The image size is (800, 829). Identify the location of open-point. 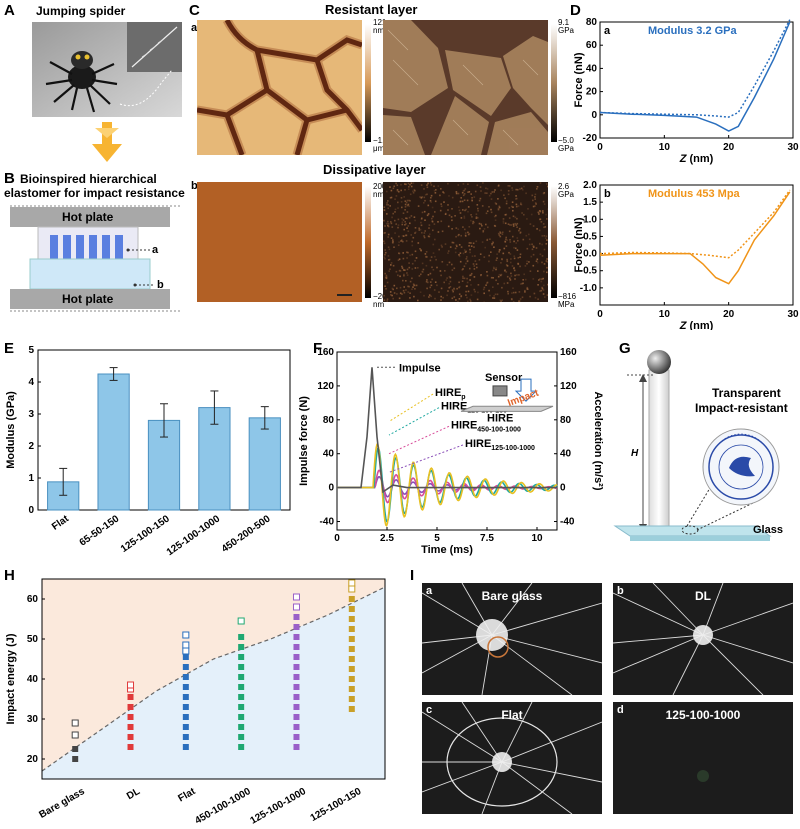
(296, 607).